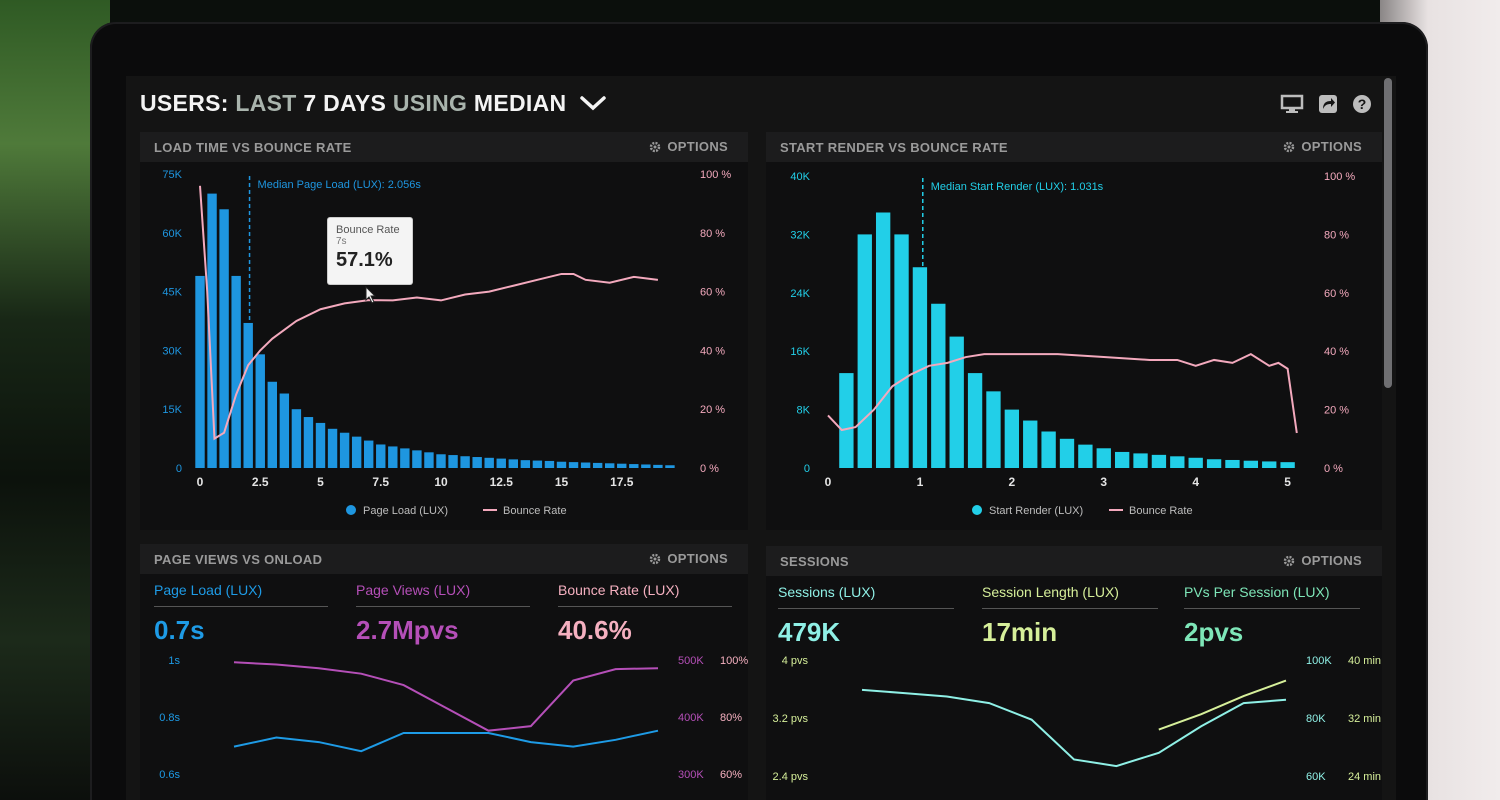  What do you see at coordinates (407, 630) in the screenshot?
I see `metric-value: 2.7Mpvs` at bounding box center [407, 630].